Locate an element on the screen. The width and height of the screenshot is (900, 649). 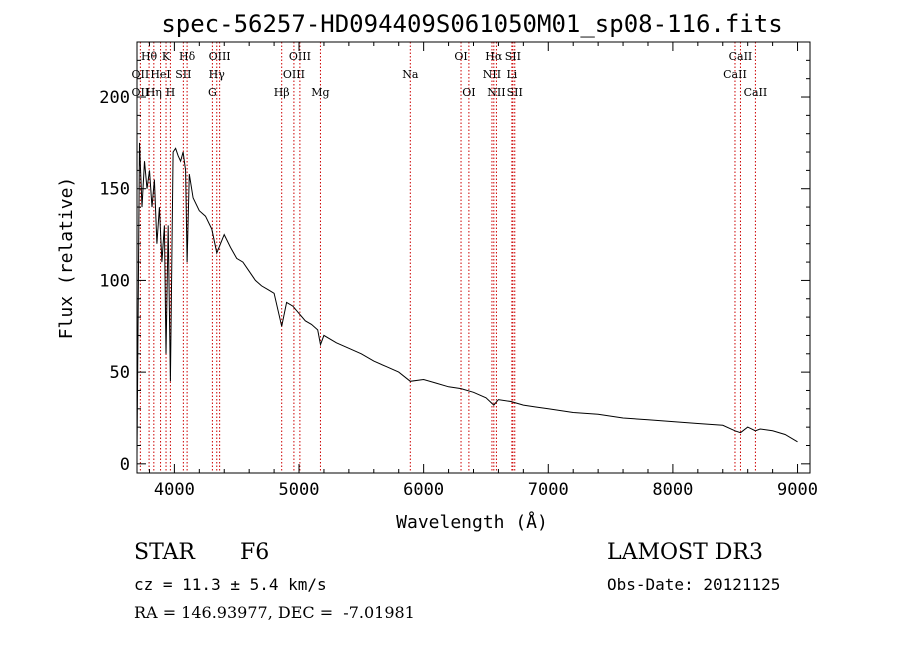
line-label: Mg is located at coordinates (320, 92).